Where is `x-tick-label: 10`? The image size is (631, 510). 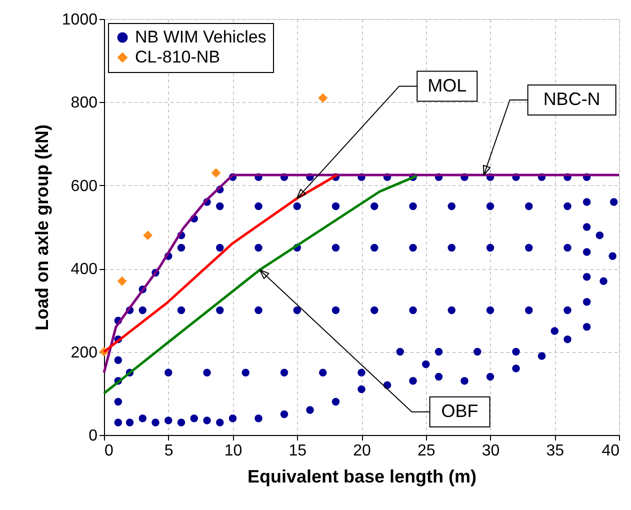
x-tick-label: 10 is located at coordinates (233, 451).